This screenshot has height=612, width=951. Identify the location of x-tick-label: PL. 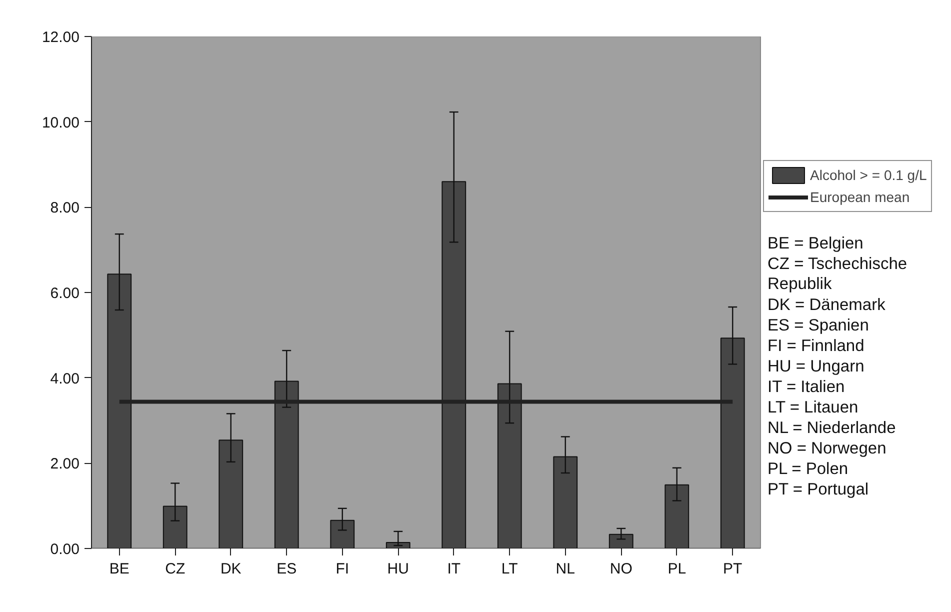
(677, 569).